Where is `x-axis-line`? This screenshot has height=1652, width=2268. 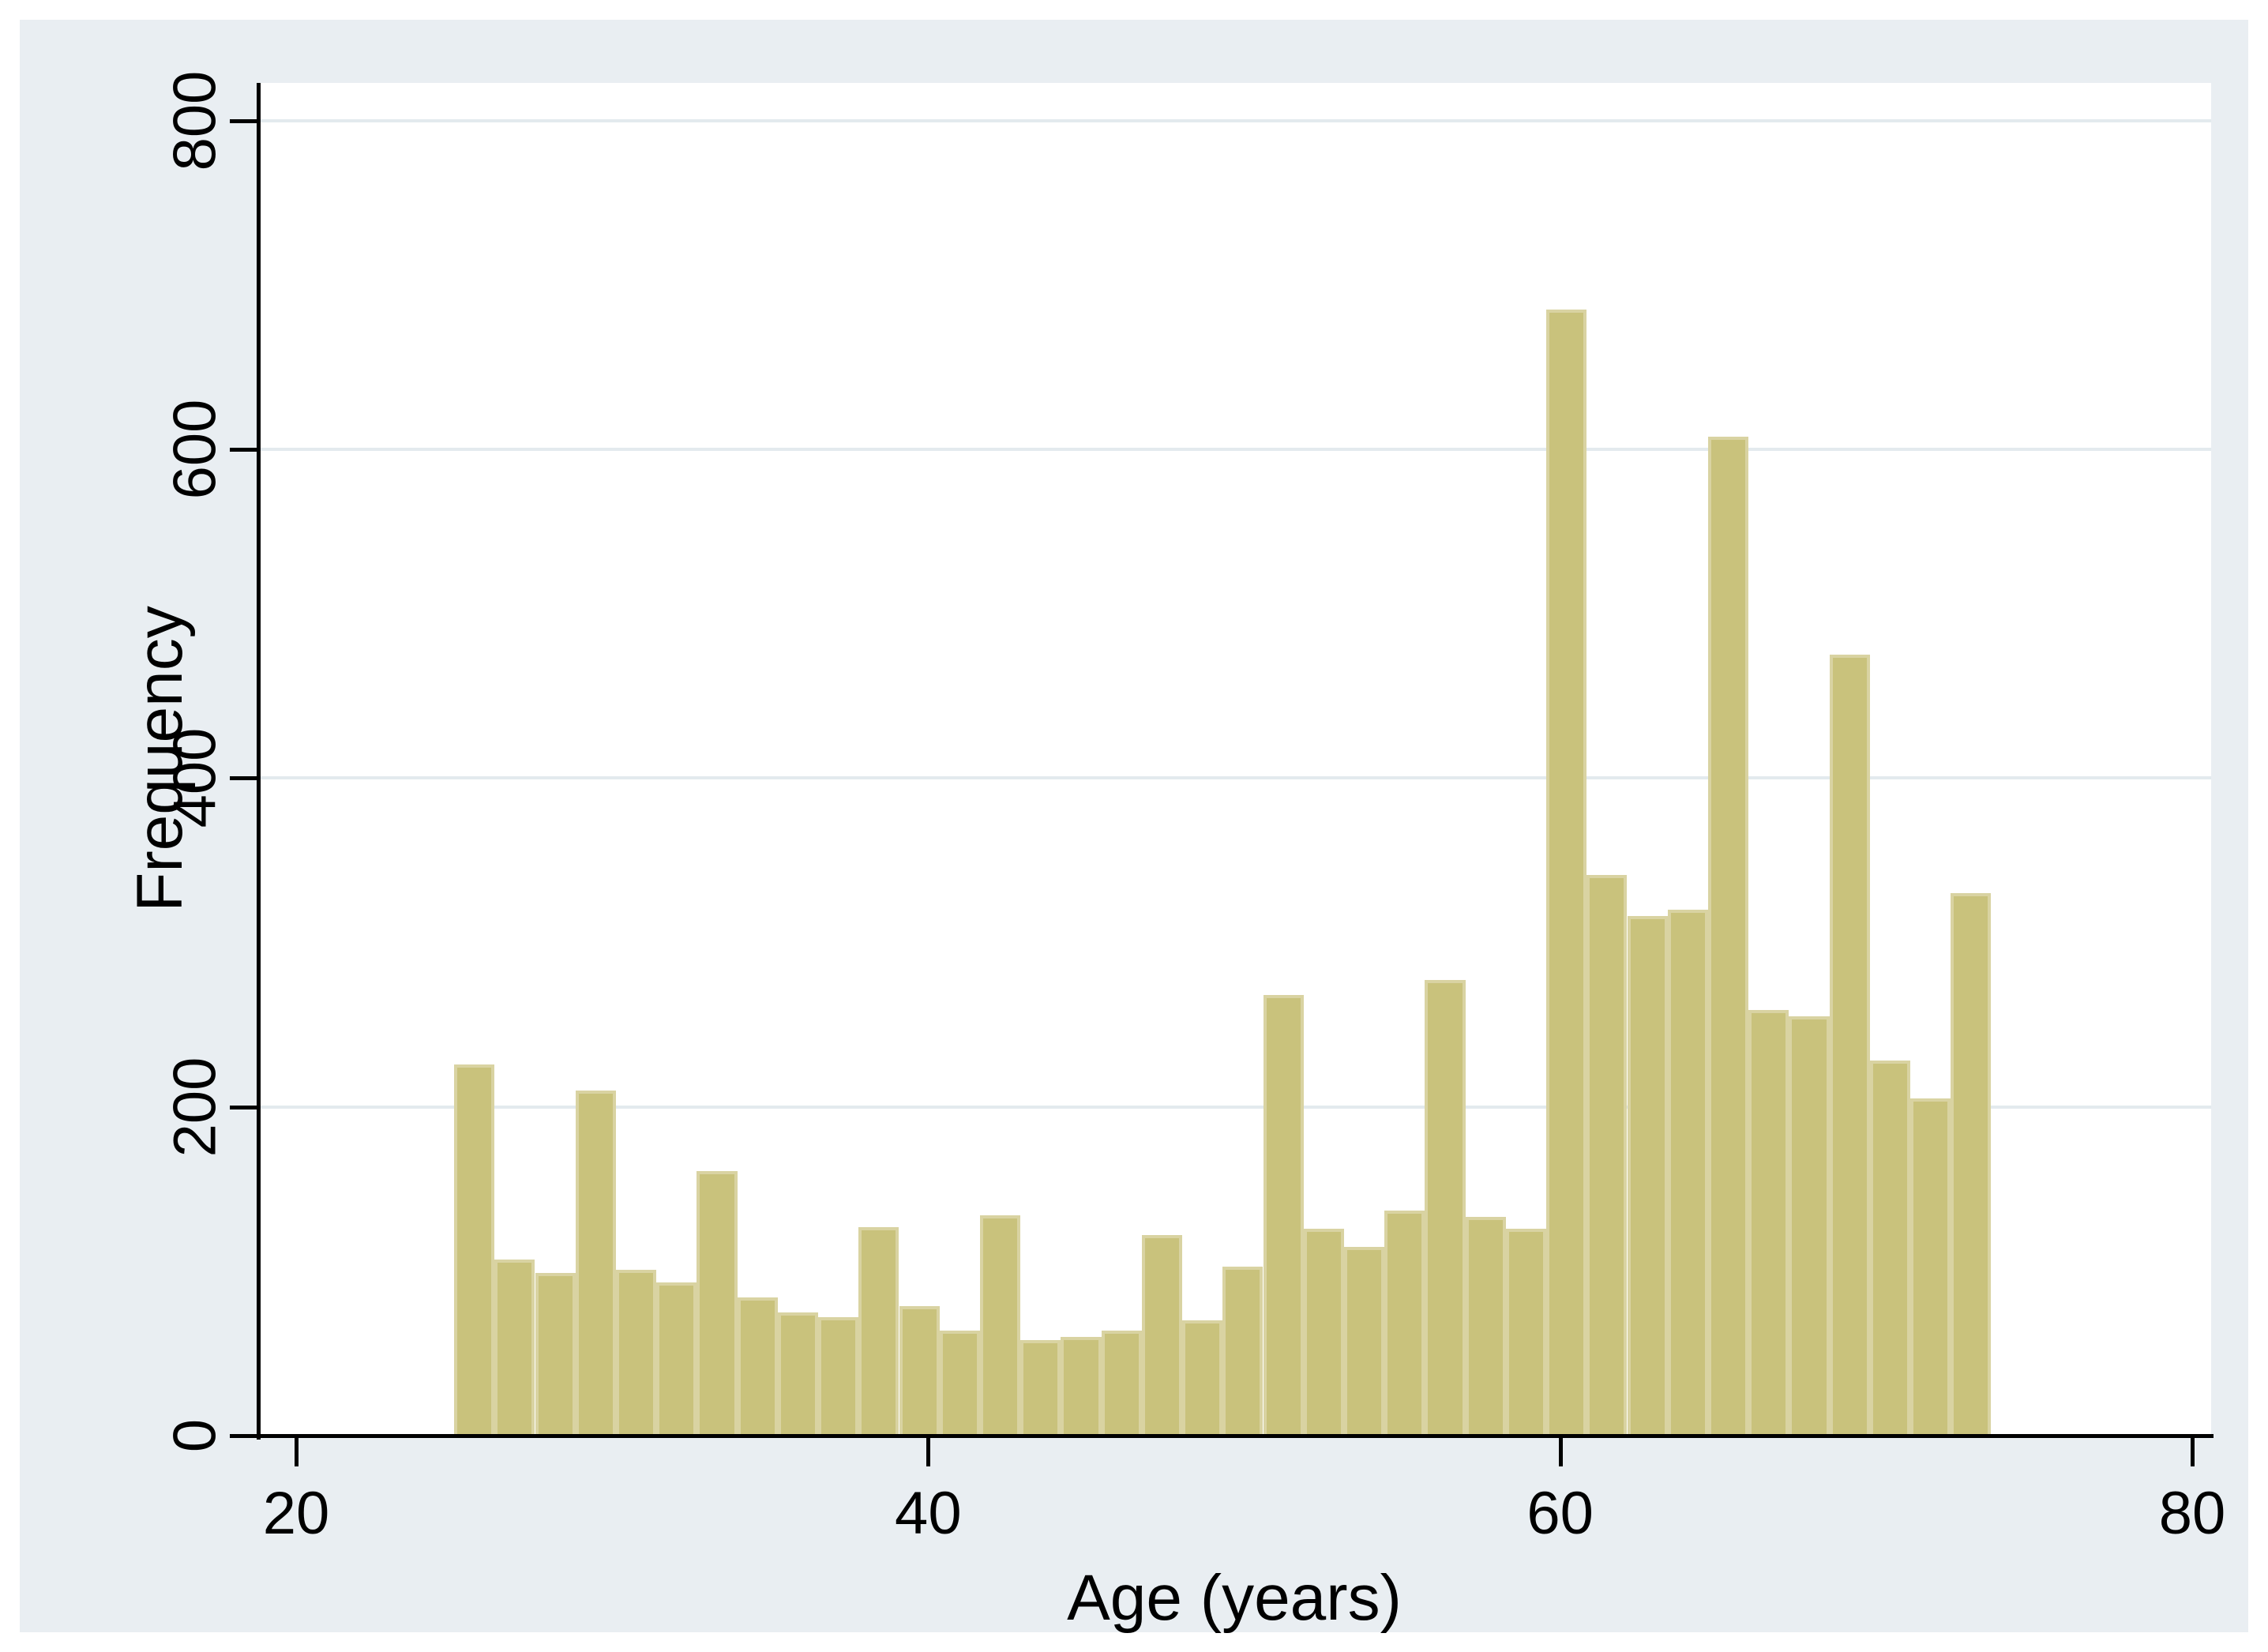 x-axis-line is located at coordinates (1235, 1436).